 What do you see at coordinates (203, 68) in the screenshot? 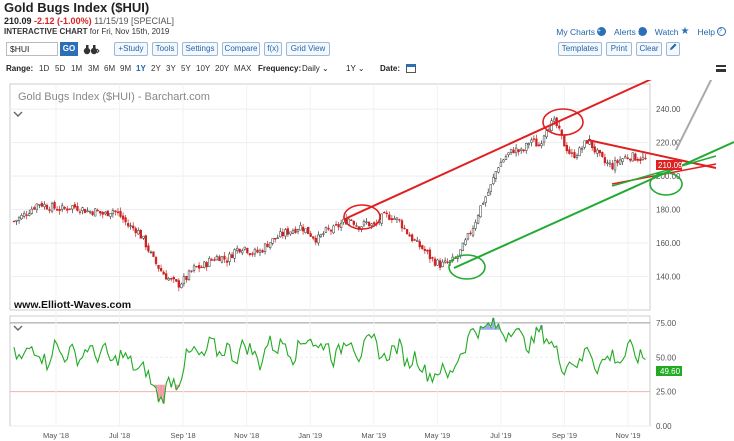
I see `range-10y: 10Y` at bounding box center [203, 68].